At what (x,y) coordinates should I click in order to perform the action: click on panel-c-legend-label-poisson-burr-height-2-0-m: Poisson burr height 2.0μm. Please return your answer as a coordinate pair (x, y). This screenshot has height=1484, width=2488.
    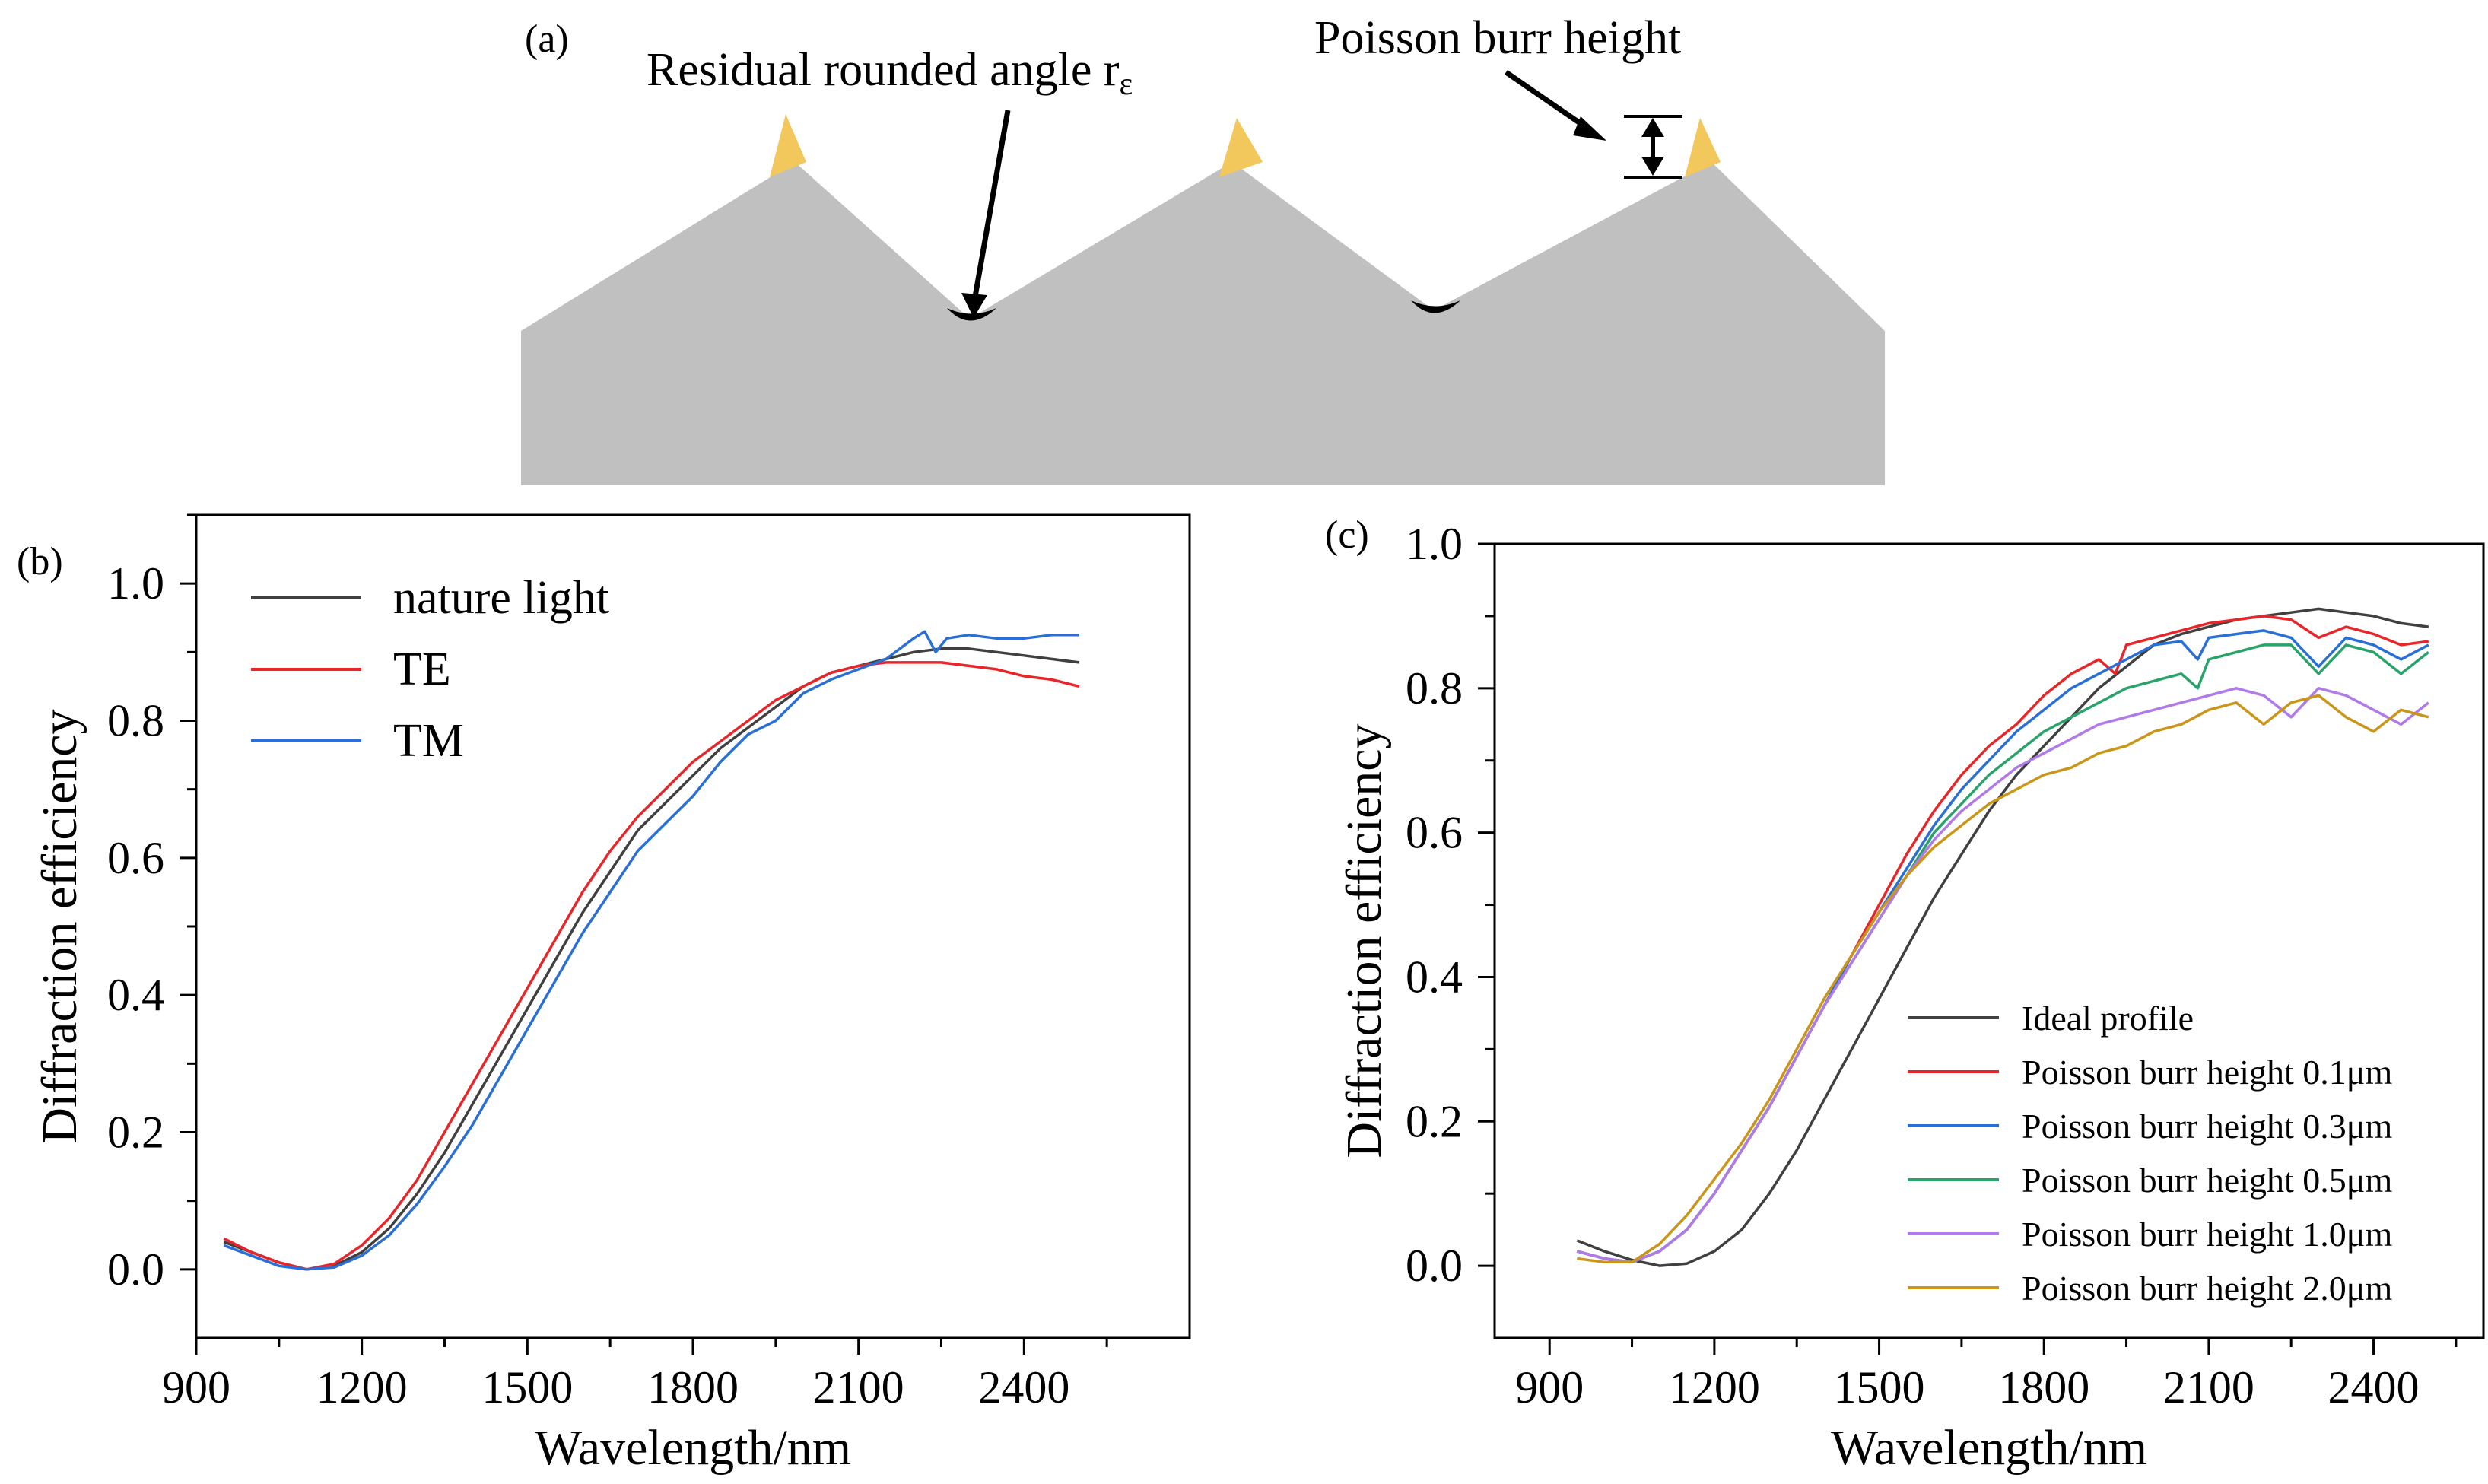
    Looking at the image, I should click on (2207, 1288).